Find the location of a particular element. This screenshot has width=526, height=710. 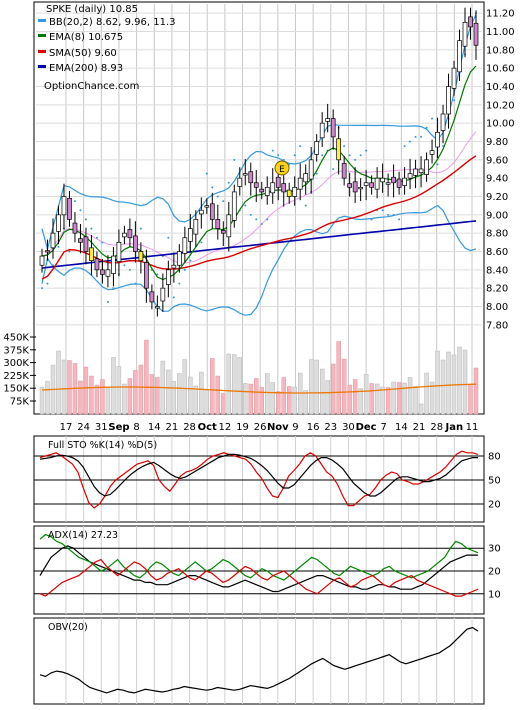

legend-label-ema8: EMA(8) 10.675 is located at coordinates (86, 37).